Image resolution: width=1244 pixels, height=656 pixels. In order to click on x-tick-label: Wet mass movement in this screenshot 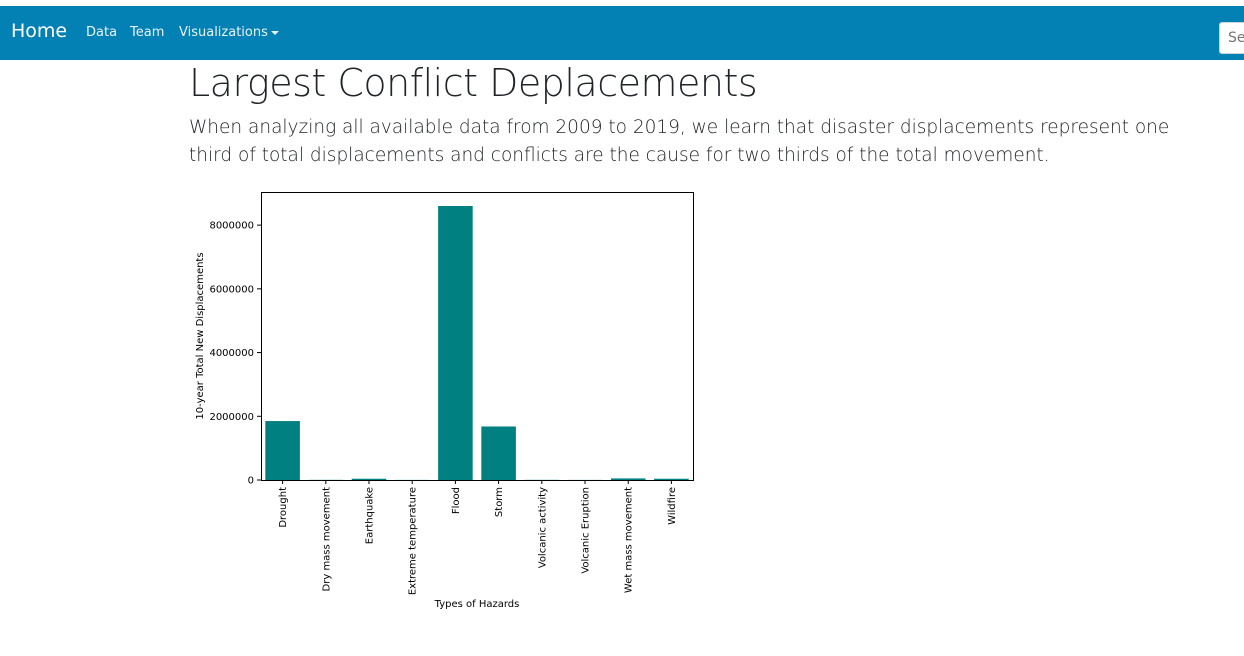, I will do `click(629, 540)`.